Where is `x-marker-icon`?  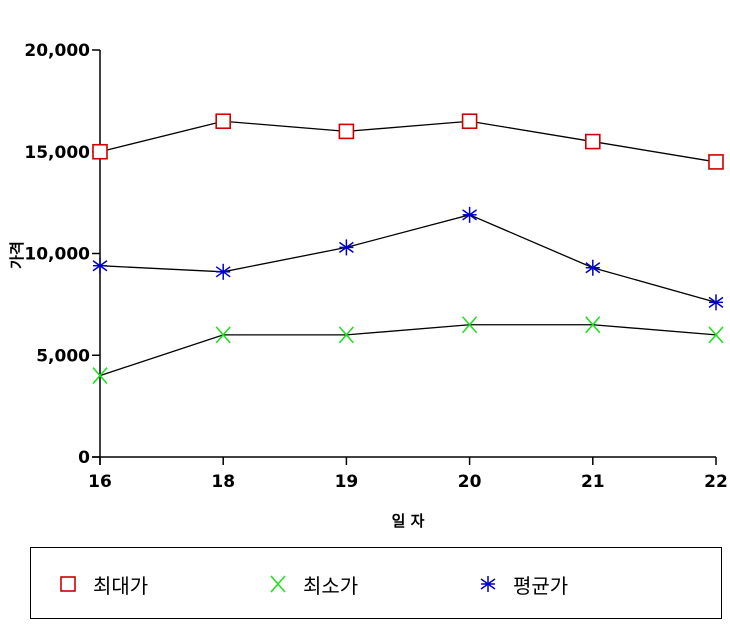
x-marker-icon is located at coordinates (285, 584).